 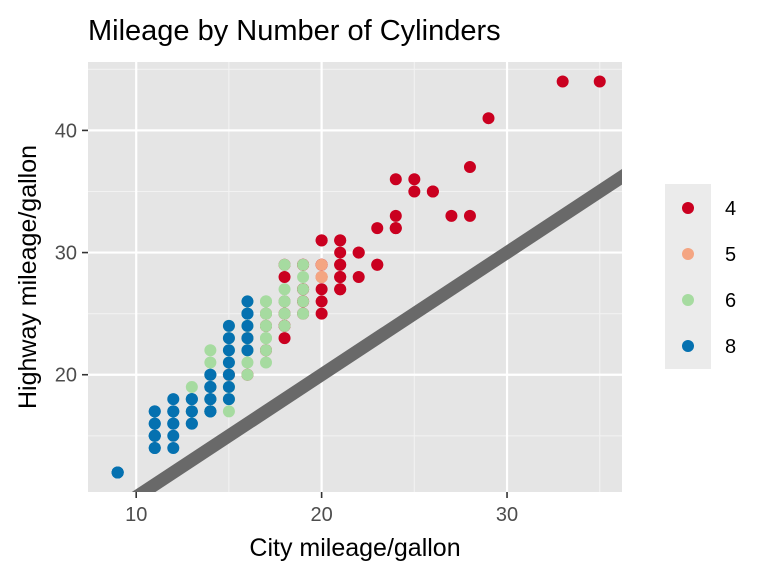 I want to click on chart-title: Mileage by Number of Cylinders, so click(x=294, y=31).